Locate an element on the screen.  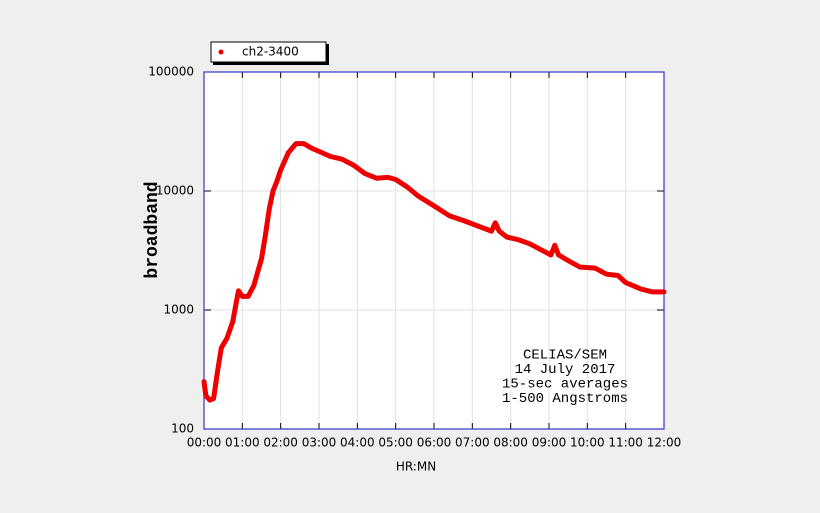
x-tick-label: 09:00 is located at coordinates (549, 443).